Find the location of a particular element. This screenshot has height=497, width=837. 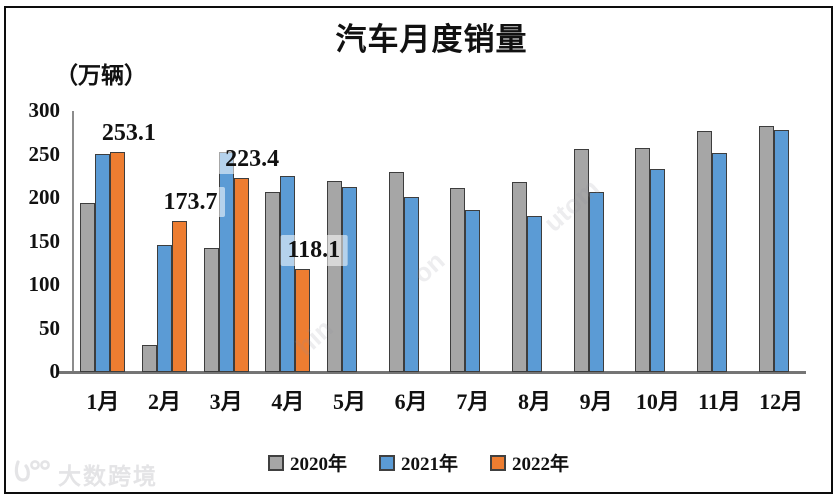

bar-2021年-9月 is located at coordinates (596, 282).